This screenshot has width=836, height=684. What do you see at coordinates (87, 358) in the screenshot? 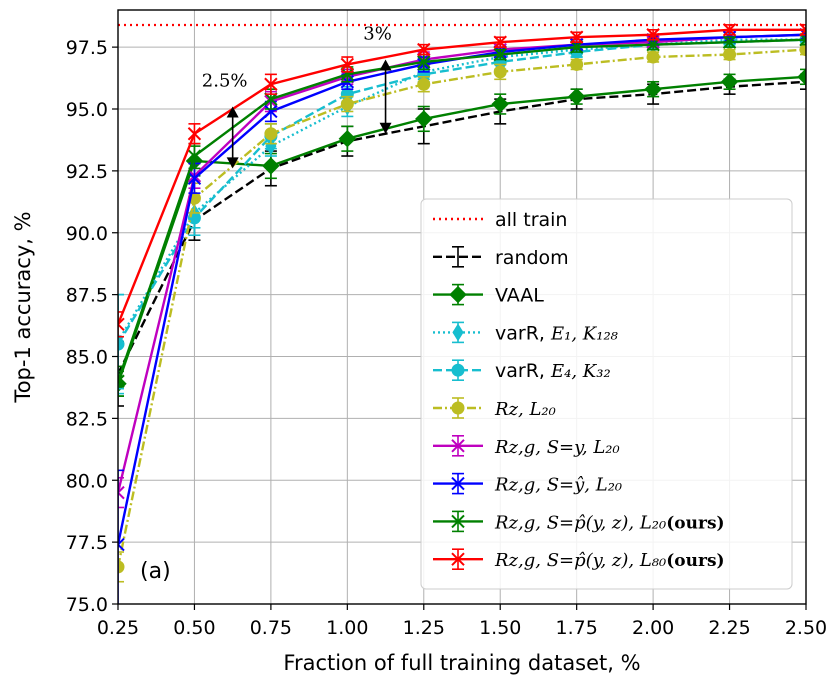
I see `y-tick-label: 85.0` at bounding box center [87, 358].